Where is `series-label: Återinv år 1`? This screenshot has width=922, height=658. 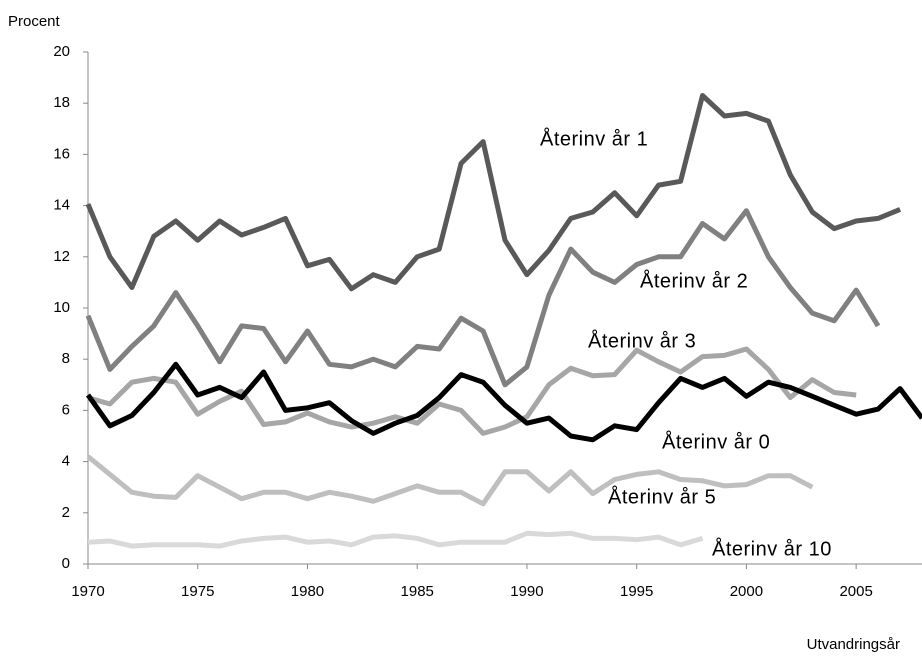 series-label: Återinv år 1 is located at coordinates (594, 138).